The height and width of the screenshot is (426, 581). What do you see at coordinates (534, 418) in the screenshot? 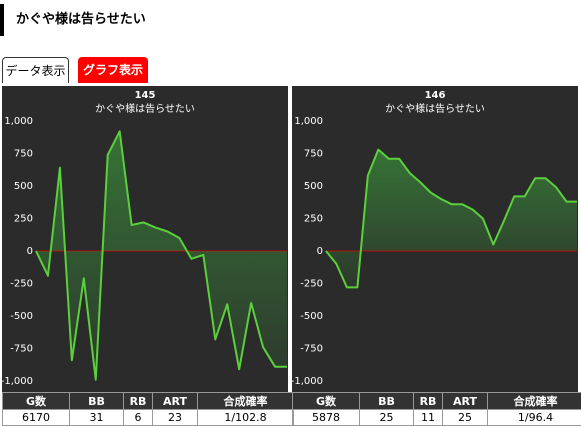
I see `table-cell: 1/96.4` at bounding box center [534, 418].